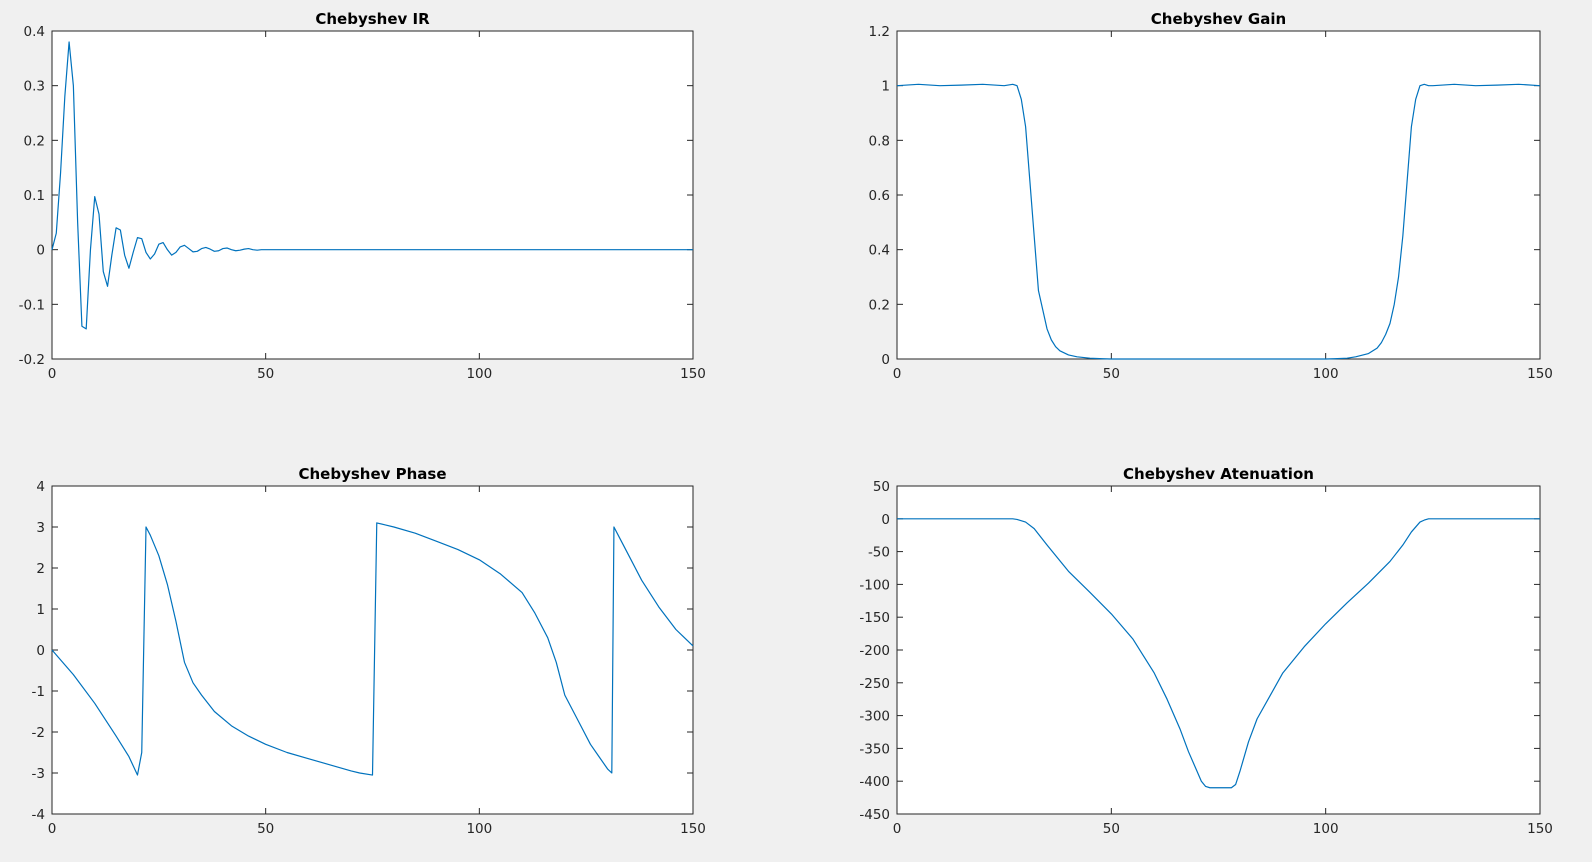 This screenshot has width=1592, height=862. What do you see at coordinates (38, 815) in the screenshot?
I see `phase-ytick-label: -4` at bounding box center [38, 815].